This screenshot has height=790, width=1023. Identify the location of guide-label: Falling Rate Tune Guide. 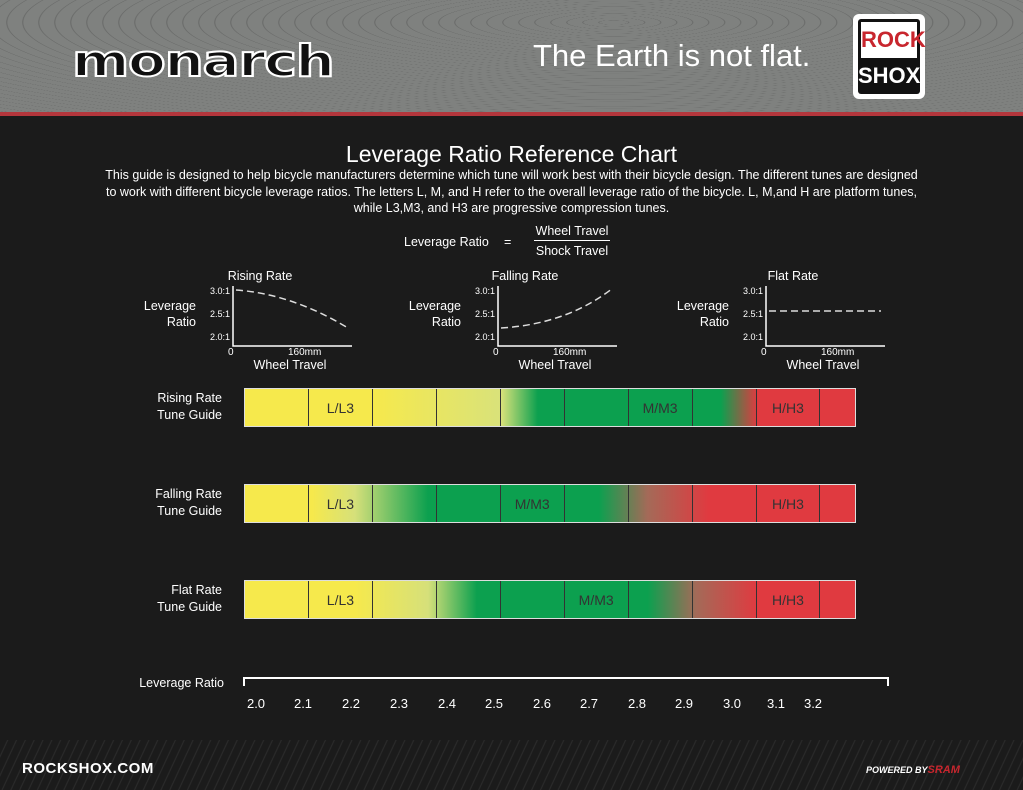
(188, 502).